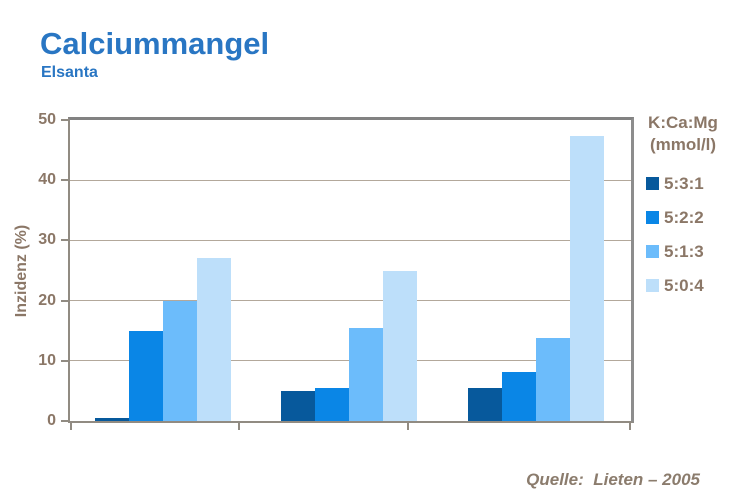 The height and width of the screenshot is (502, 730). I want to click on legend: K:Ca:Mg (mmol/l) 5:3:1 5:2:2 5:1:3 5:0:4, so click(683, 211).